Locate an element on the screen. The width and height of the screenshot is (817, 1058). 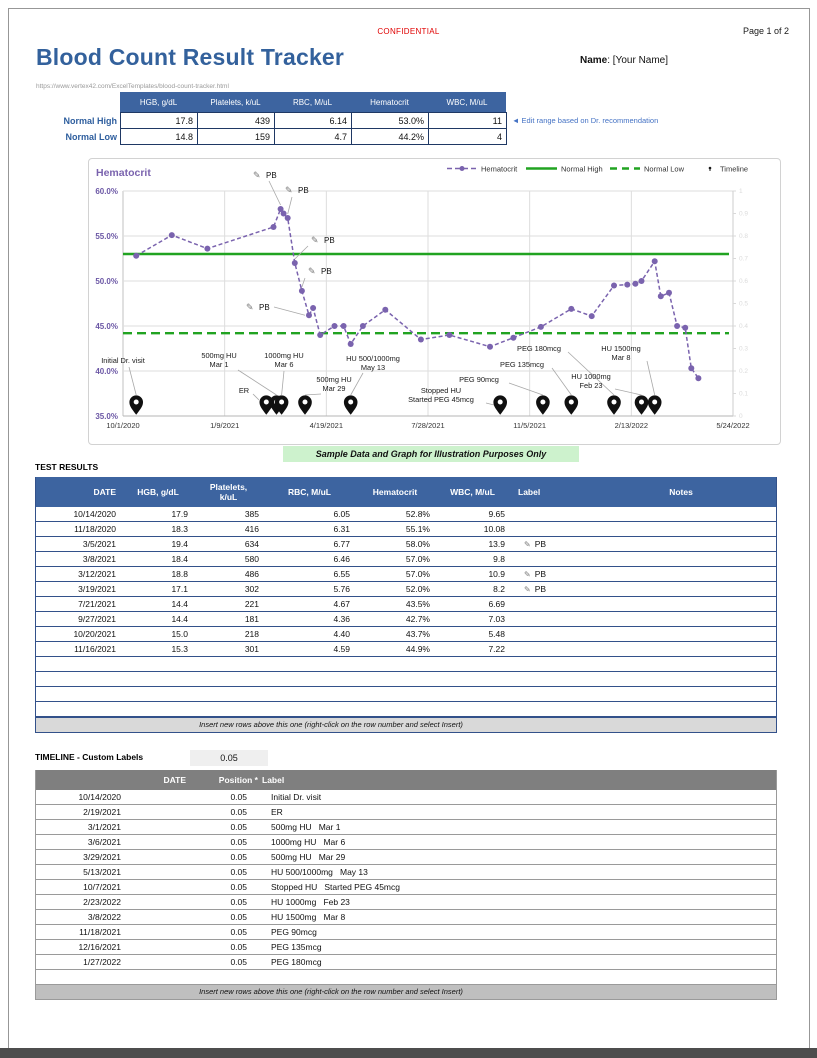
timeline-label-cell: Initial Dr. visit is located at coordinates (296, 797).